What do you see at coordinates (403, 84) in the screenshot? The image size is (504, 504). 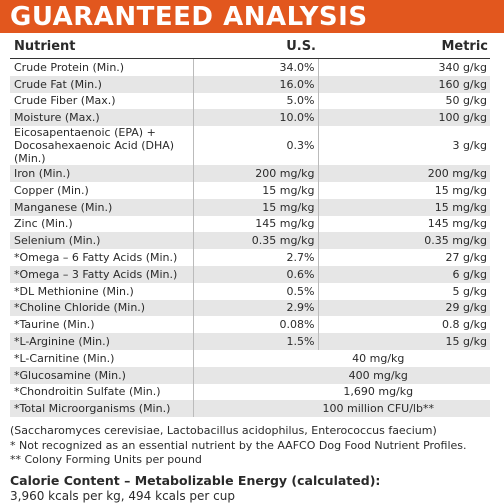 I see `value-cell: 160 g/kg` at bounding box center [403, 84].